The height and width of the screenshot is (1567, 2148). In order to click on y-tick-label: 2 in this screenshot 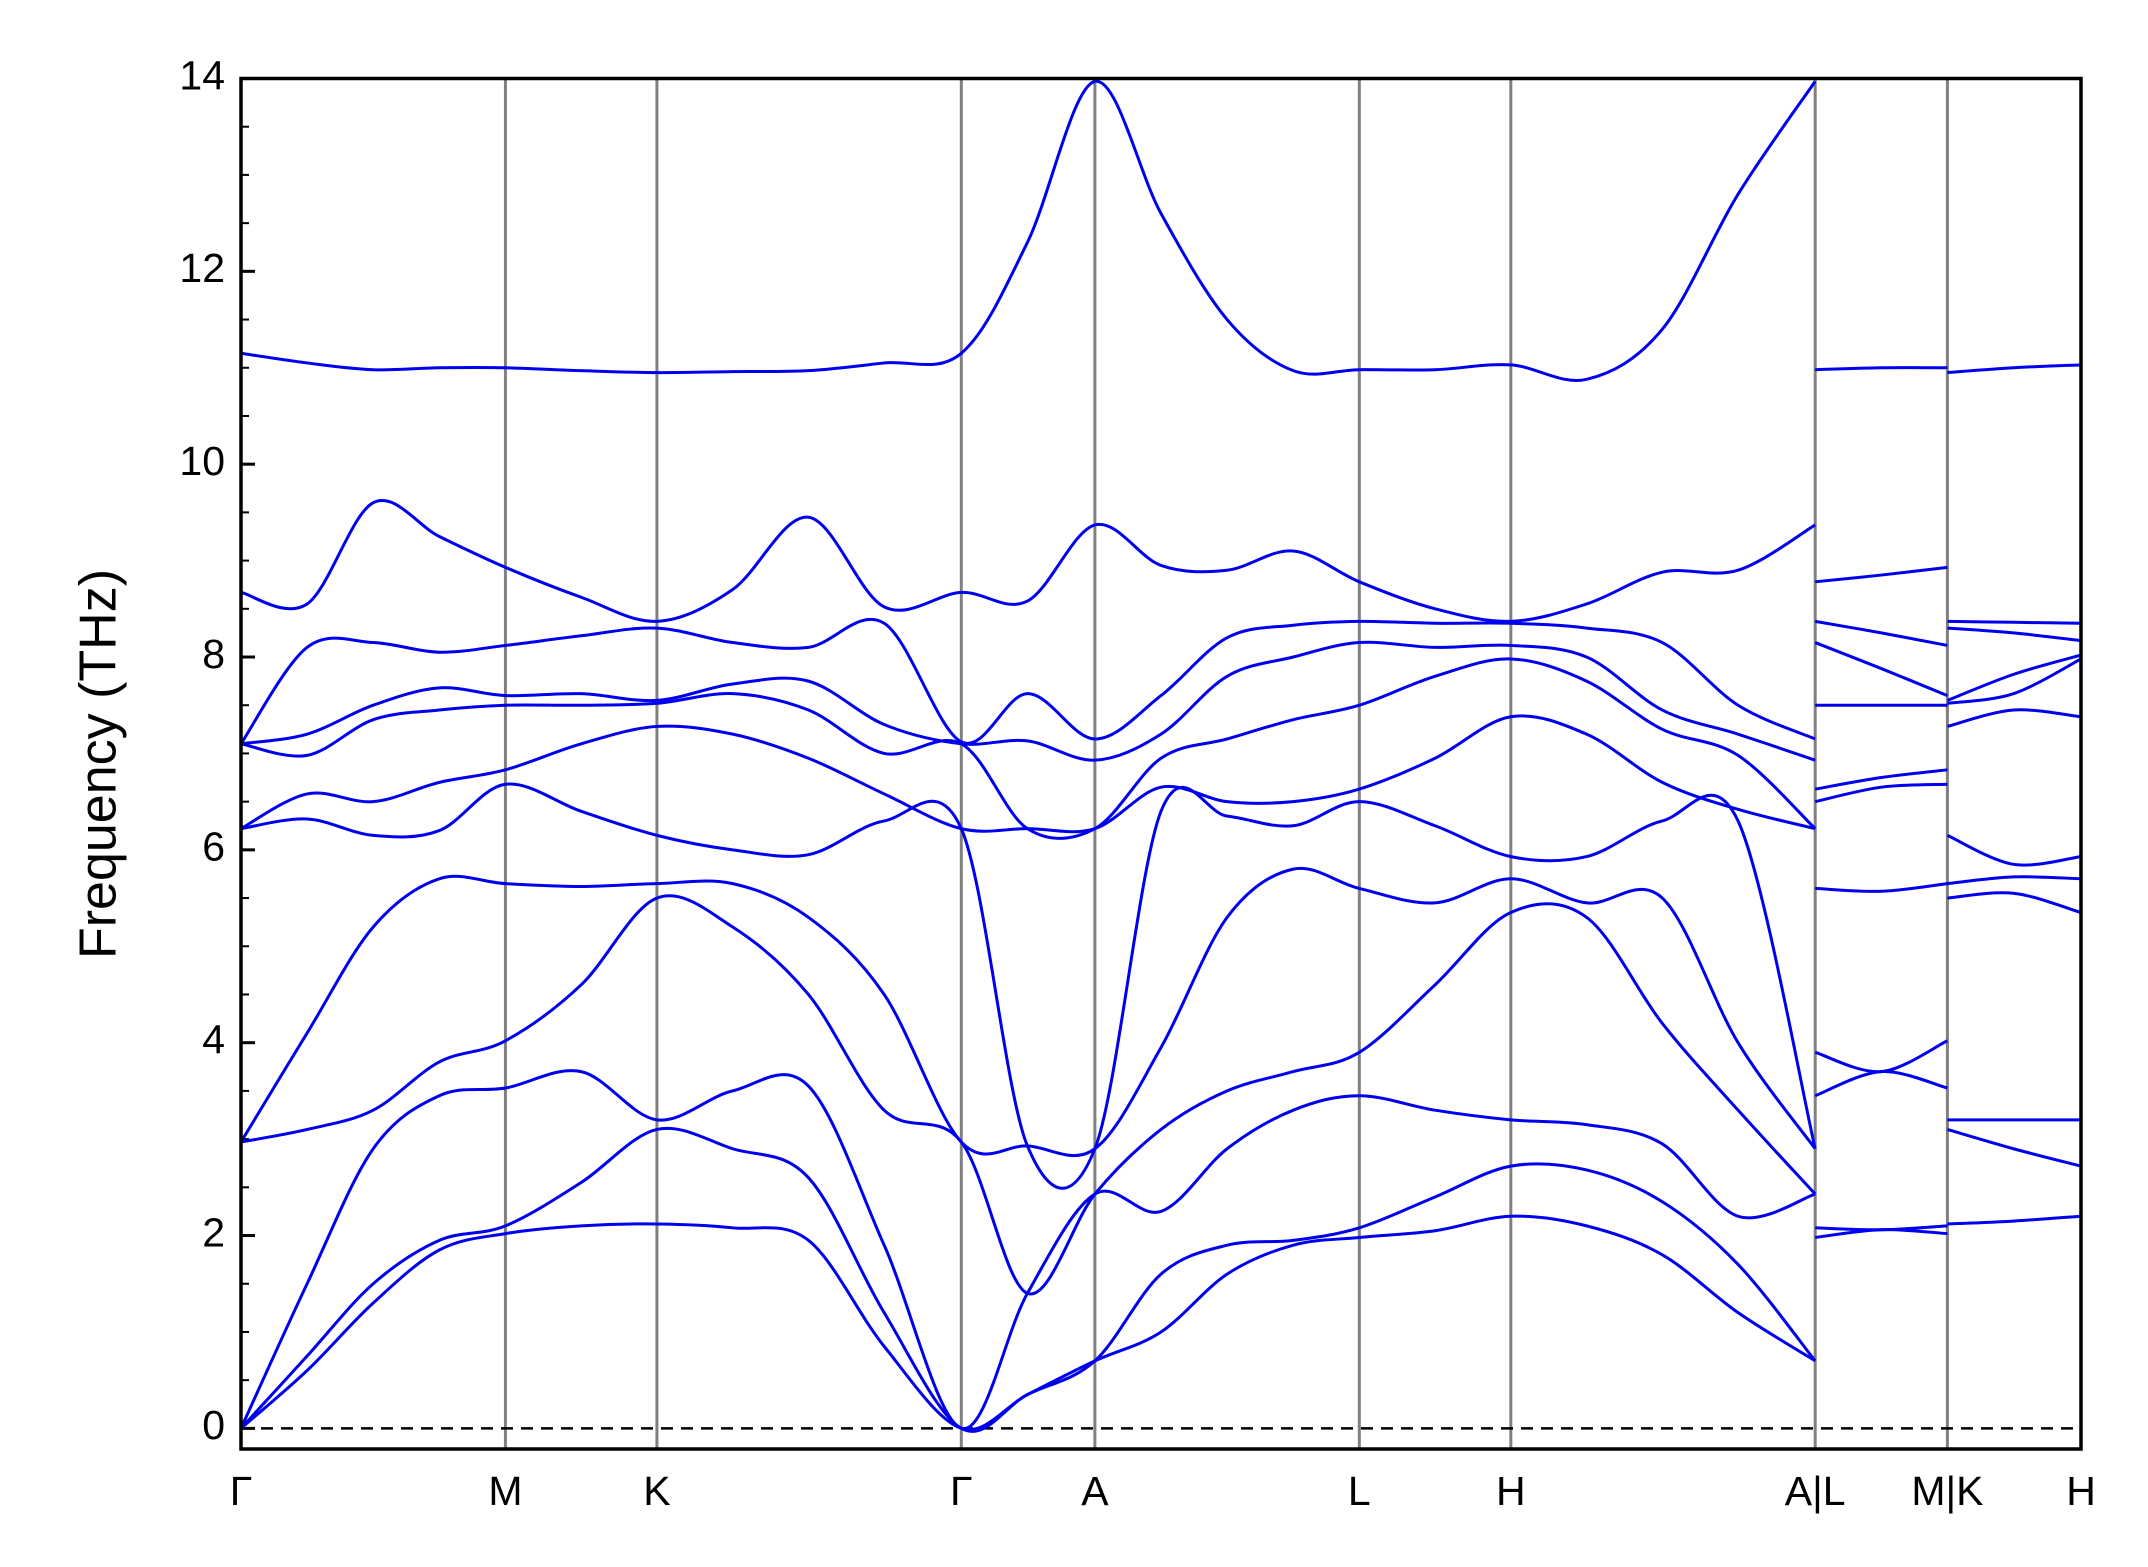, I will do `click(213, 1232)`.